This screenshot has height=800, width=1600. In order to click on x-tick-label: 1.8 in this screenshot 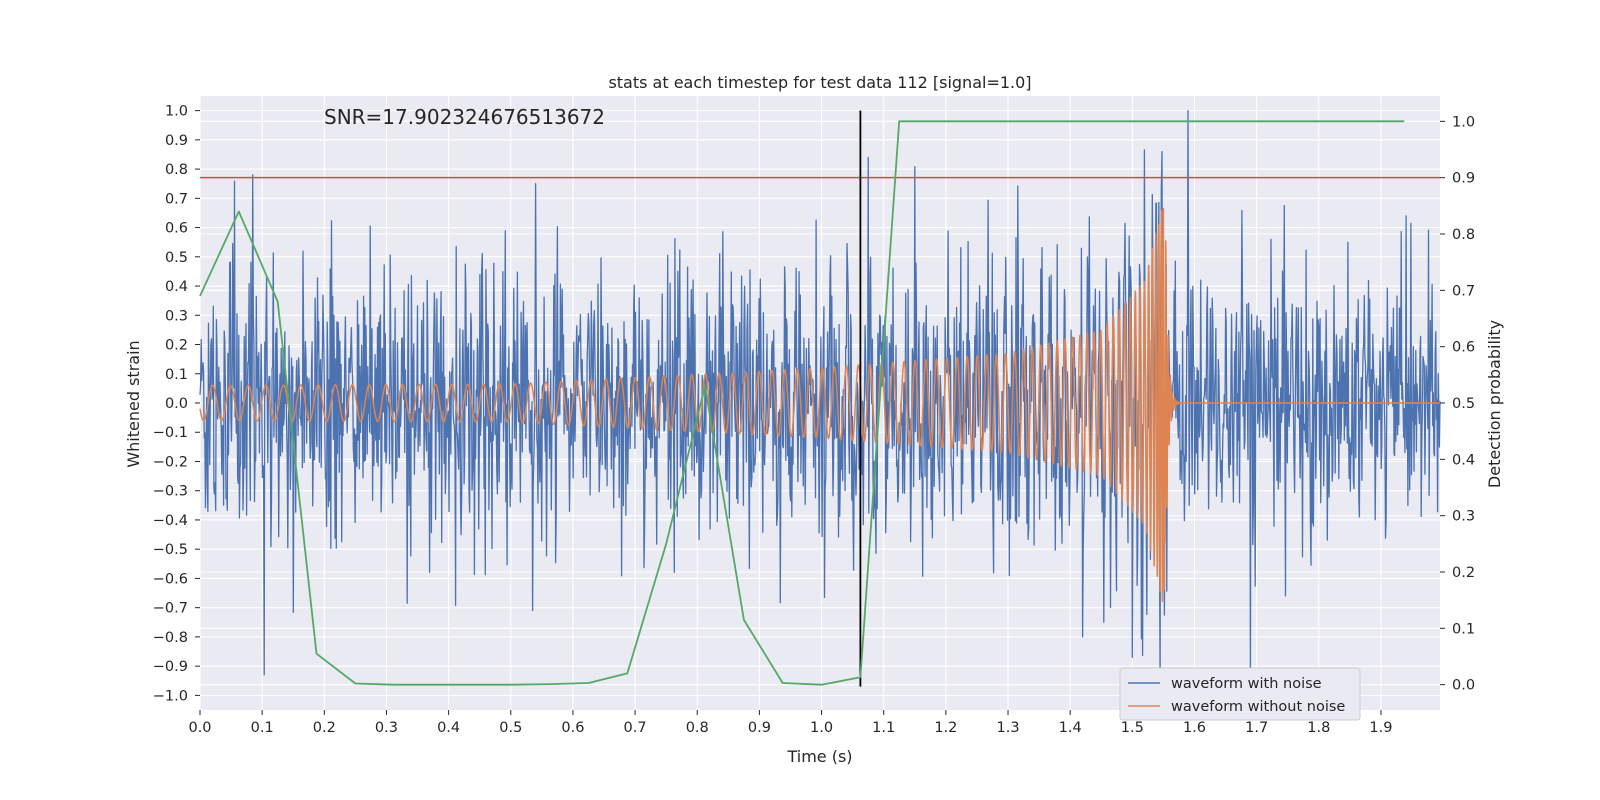, I will do `click(1318, 728)`.